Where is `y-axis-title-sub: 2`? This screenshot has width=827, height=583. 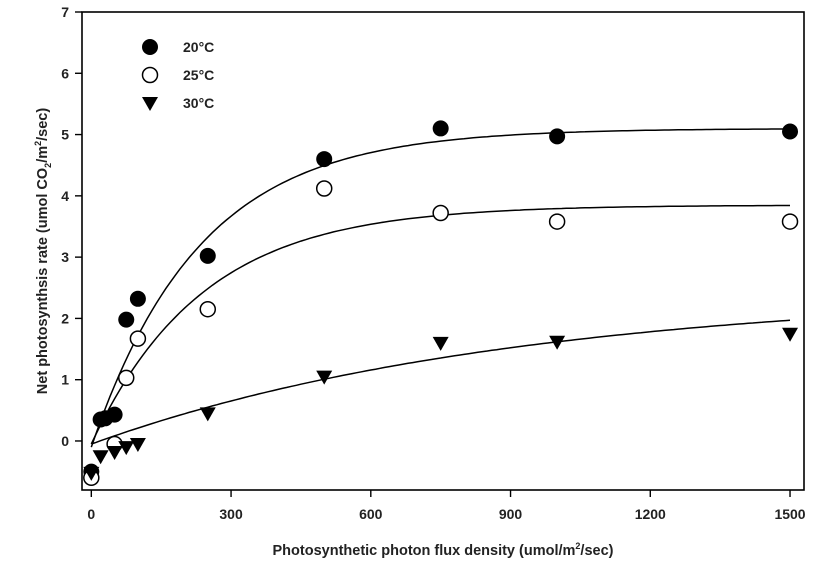 y-axis-title-sub: 2 is located at coordinates (48, 165).